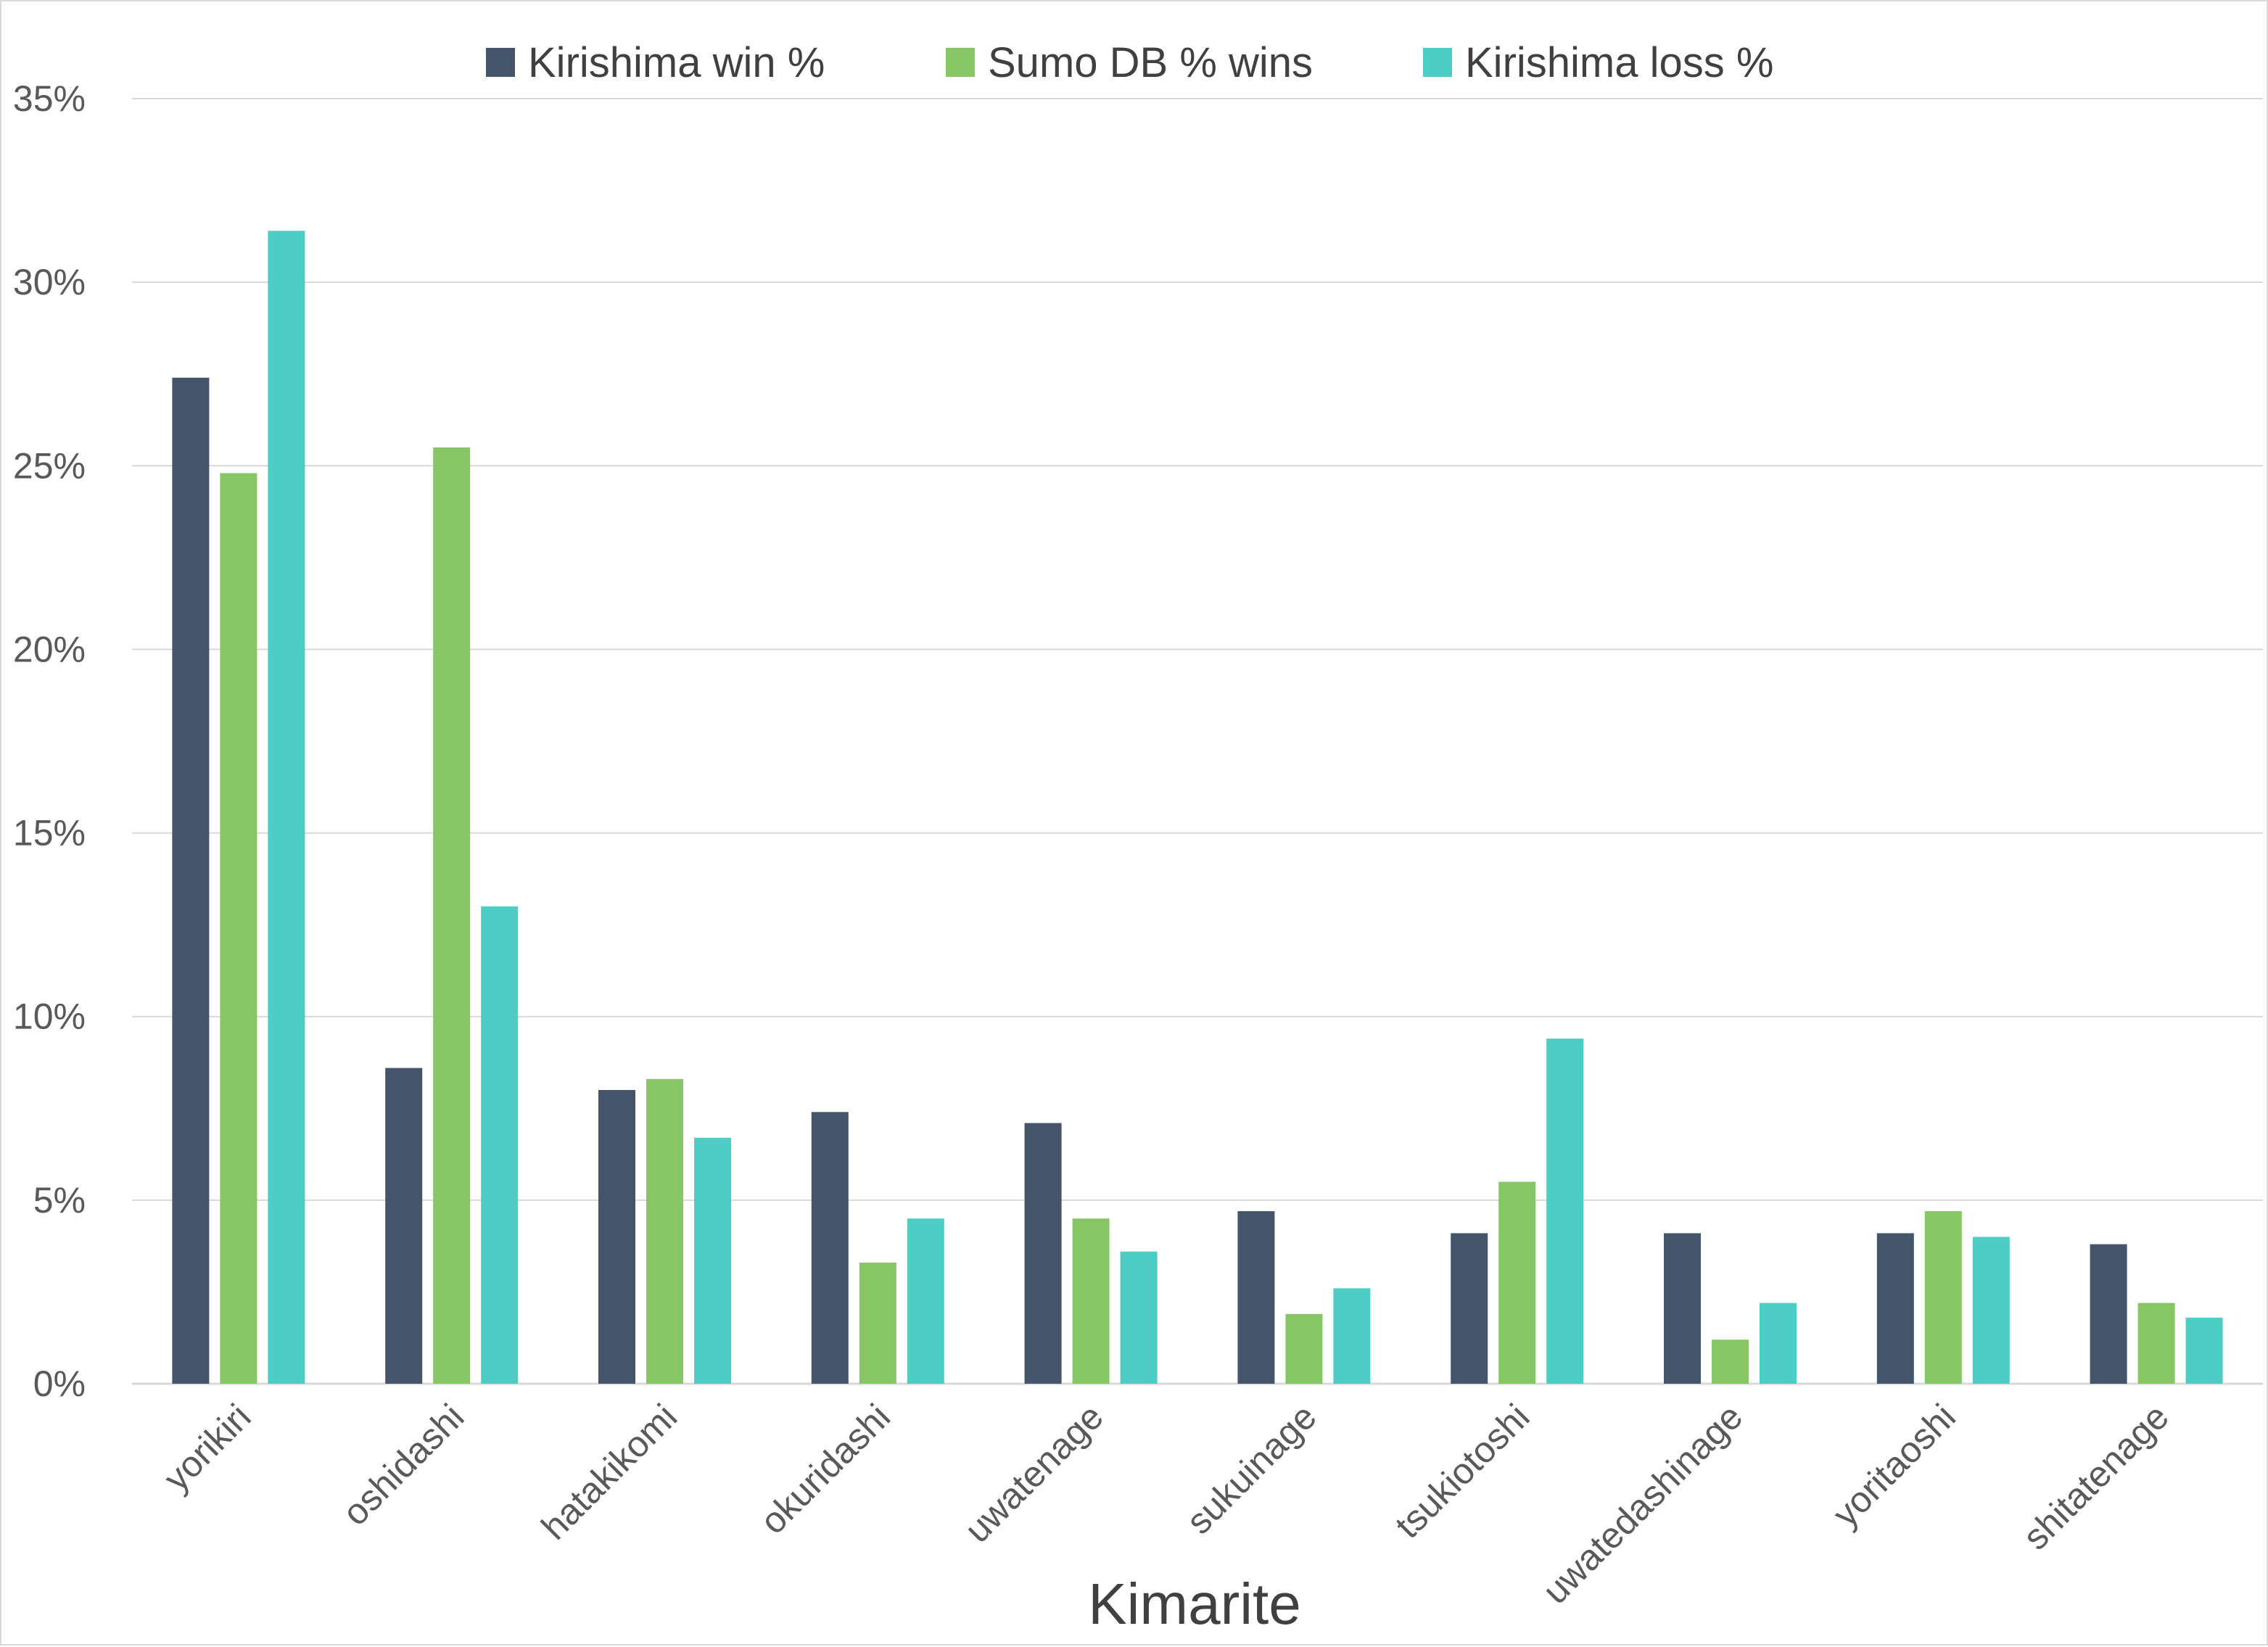  What do you see at coordinates (50, 833) in the screenshot?
I see `y-tick-label: 15%` at bounding box center [50, 833].